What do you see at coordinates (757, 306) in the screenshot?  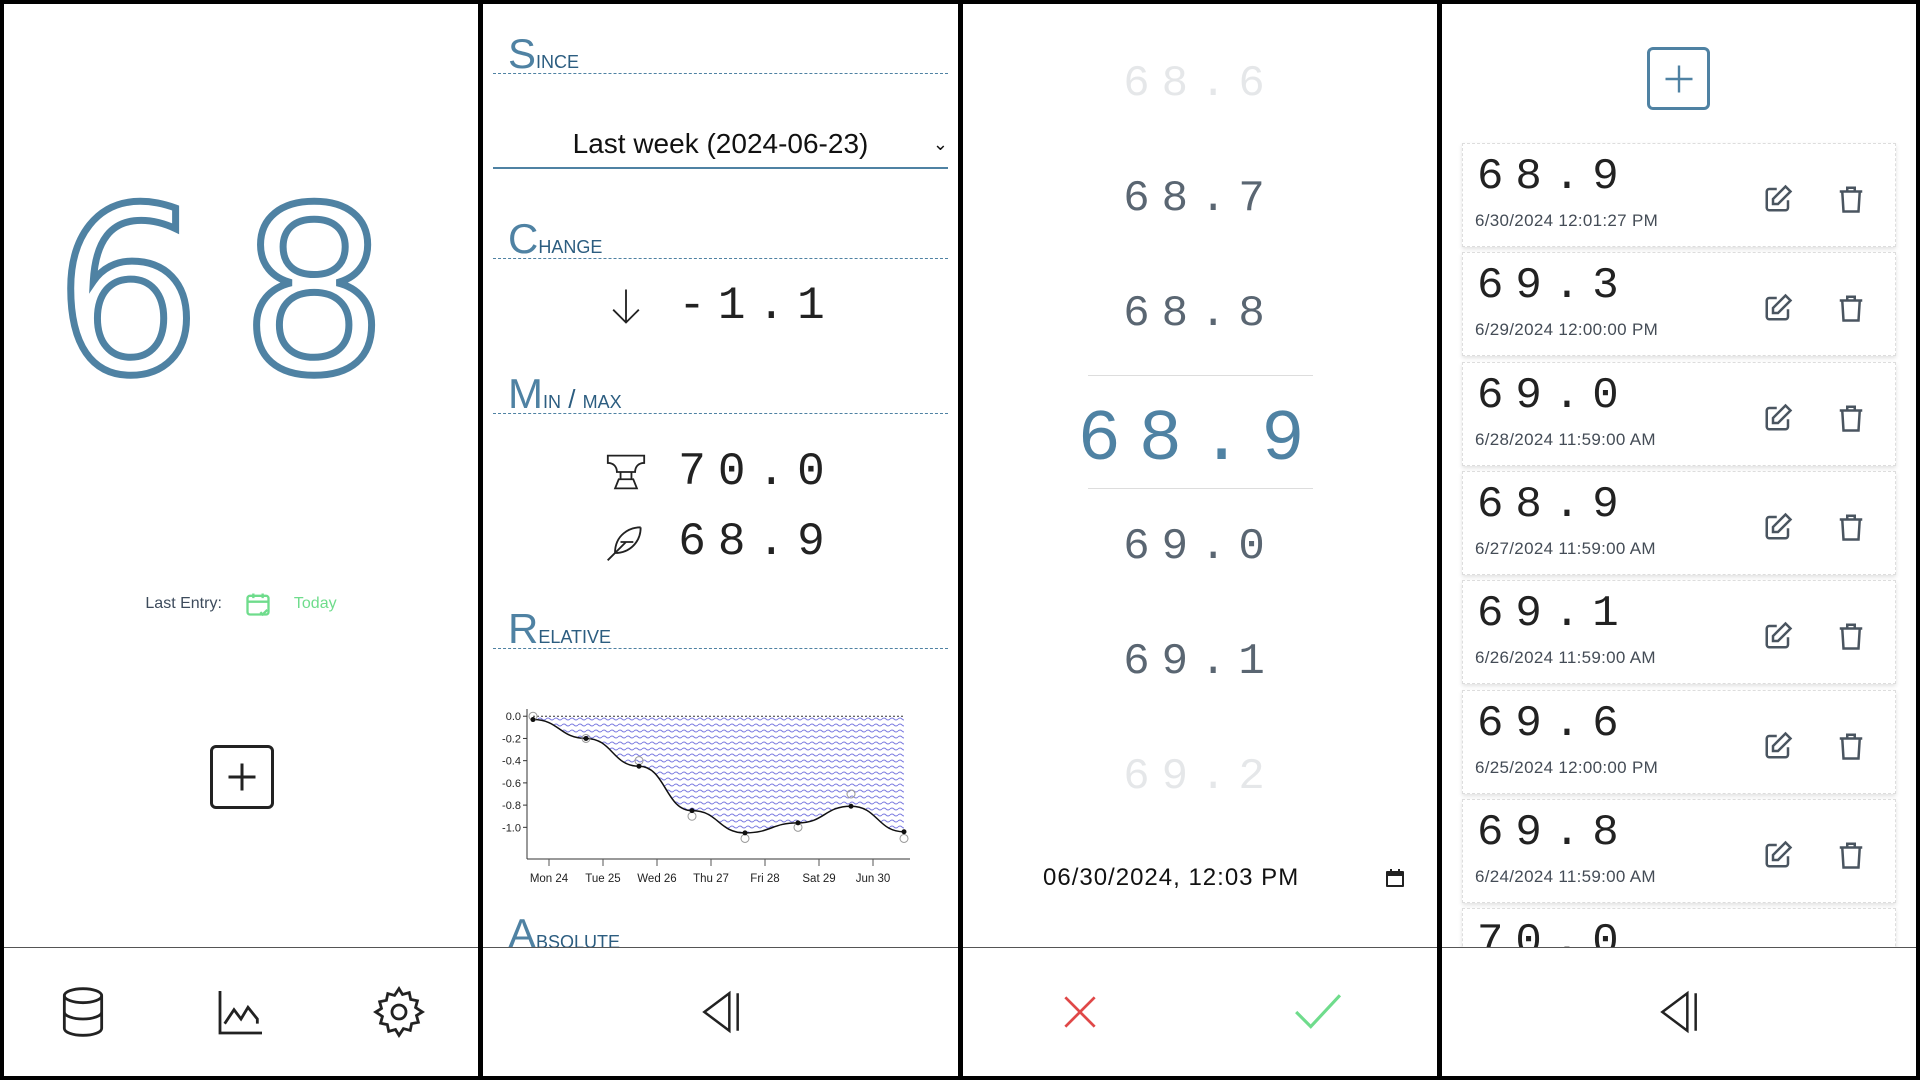 I see `change-value: -1.1` at bounding box center [757, 306].